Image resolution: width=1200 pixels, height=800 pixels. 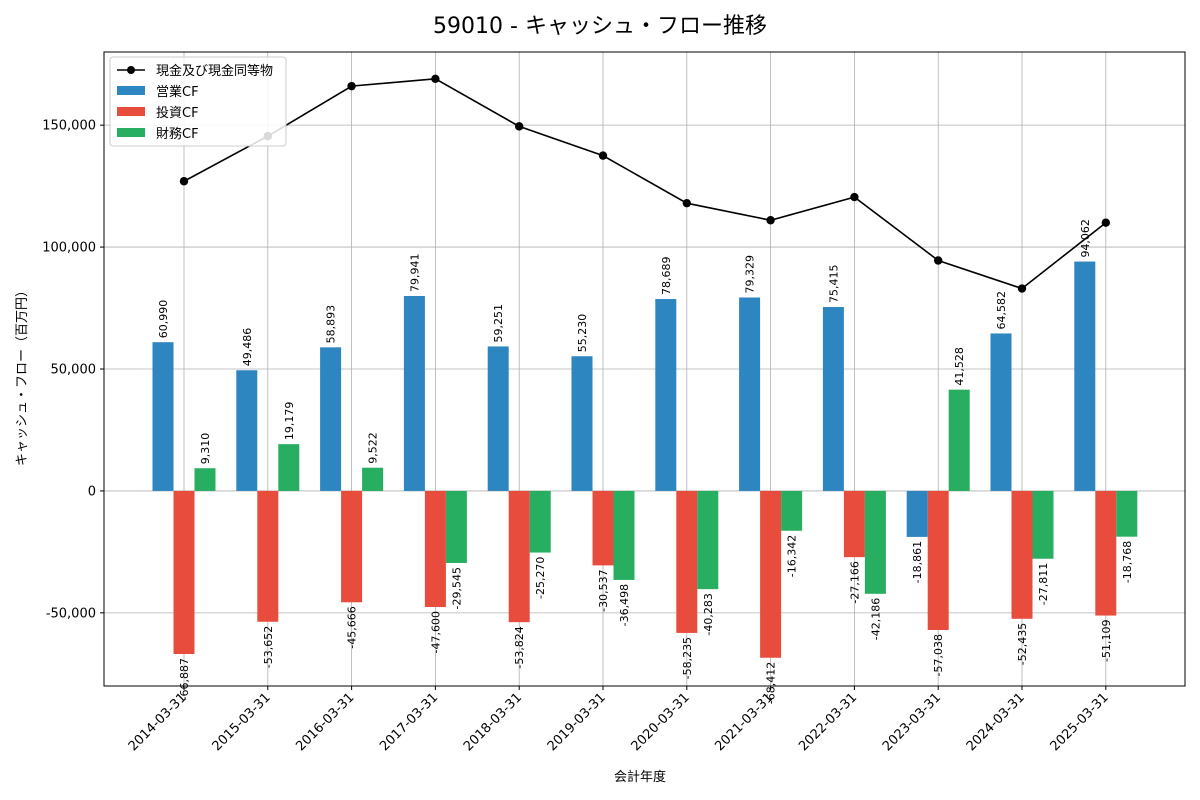 What do you see at coordinates (325, 722) in the screenshot?
I see `x-tick-label: 2016-03-31` at bounding box center [325, 722].